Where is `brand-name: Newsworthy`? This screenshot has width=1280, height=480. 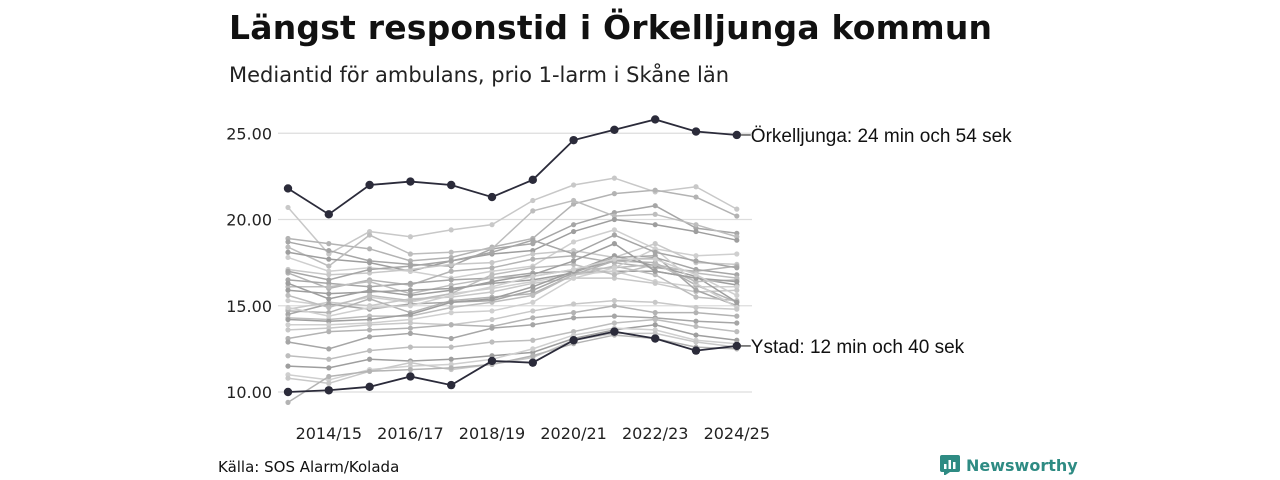
brand-name: Newsworthy is located at coordinates (1022, 465).